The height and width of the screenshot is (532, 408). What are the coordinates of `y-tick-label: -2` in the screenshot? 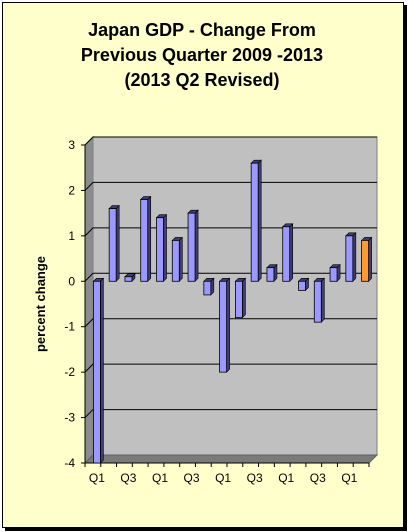 It's located at (69, 372).